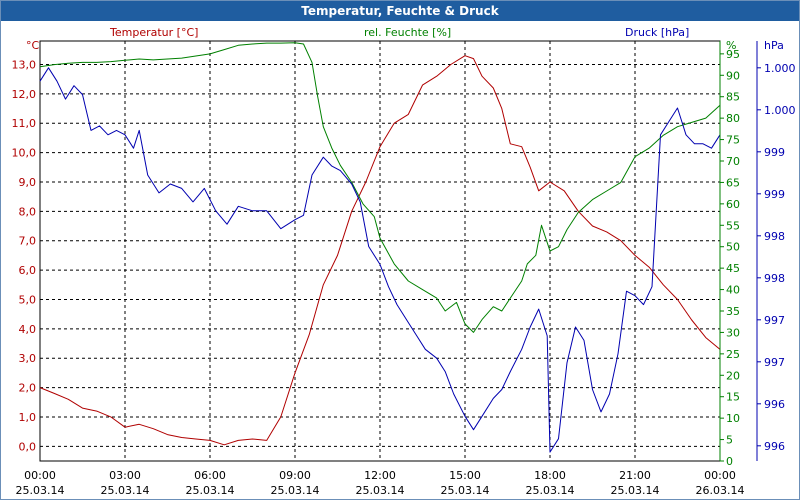 The height and width of the screenshot is (500, 800). I want to click on humidity-tick-label: 15, so click(733, 397).